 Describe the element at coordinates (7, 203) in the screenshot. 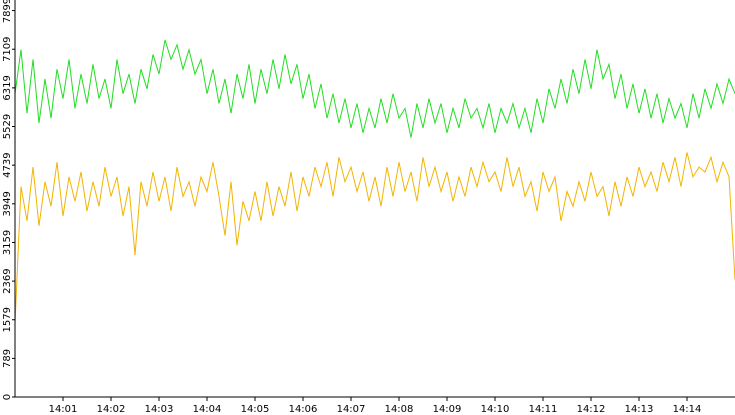

I see `y-tick-label: 3949` at that location.